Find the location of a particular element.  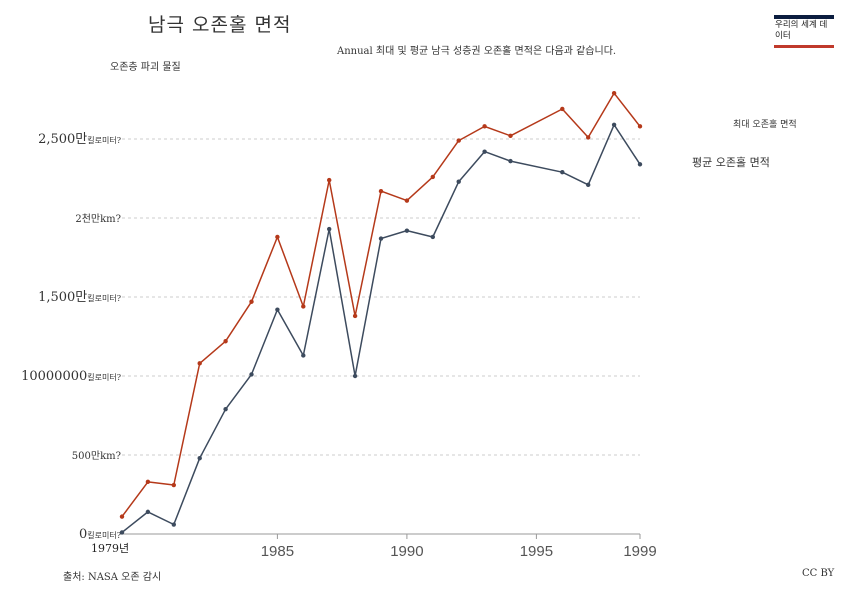

y-tick-label: 2천만km? is located at coordinates (98, 219).